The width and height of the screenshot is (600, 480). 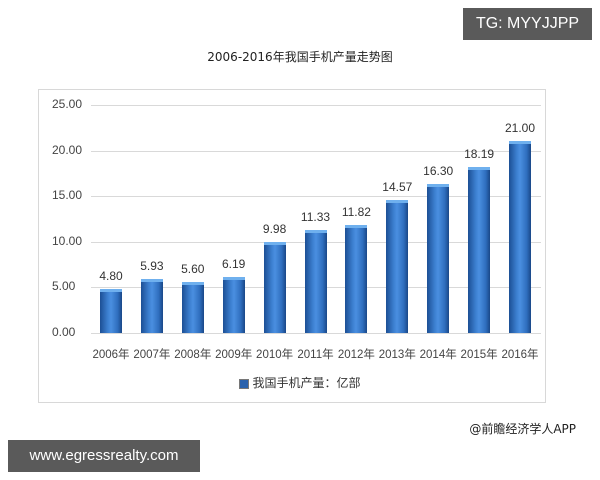 What do you see at coordinates (111, 355) in the screenshot?
I see `x-tick-label: 2006年` at bounding box center [111, 355].